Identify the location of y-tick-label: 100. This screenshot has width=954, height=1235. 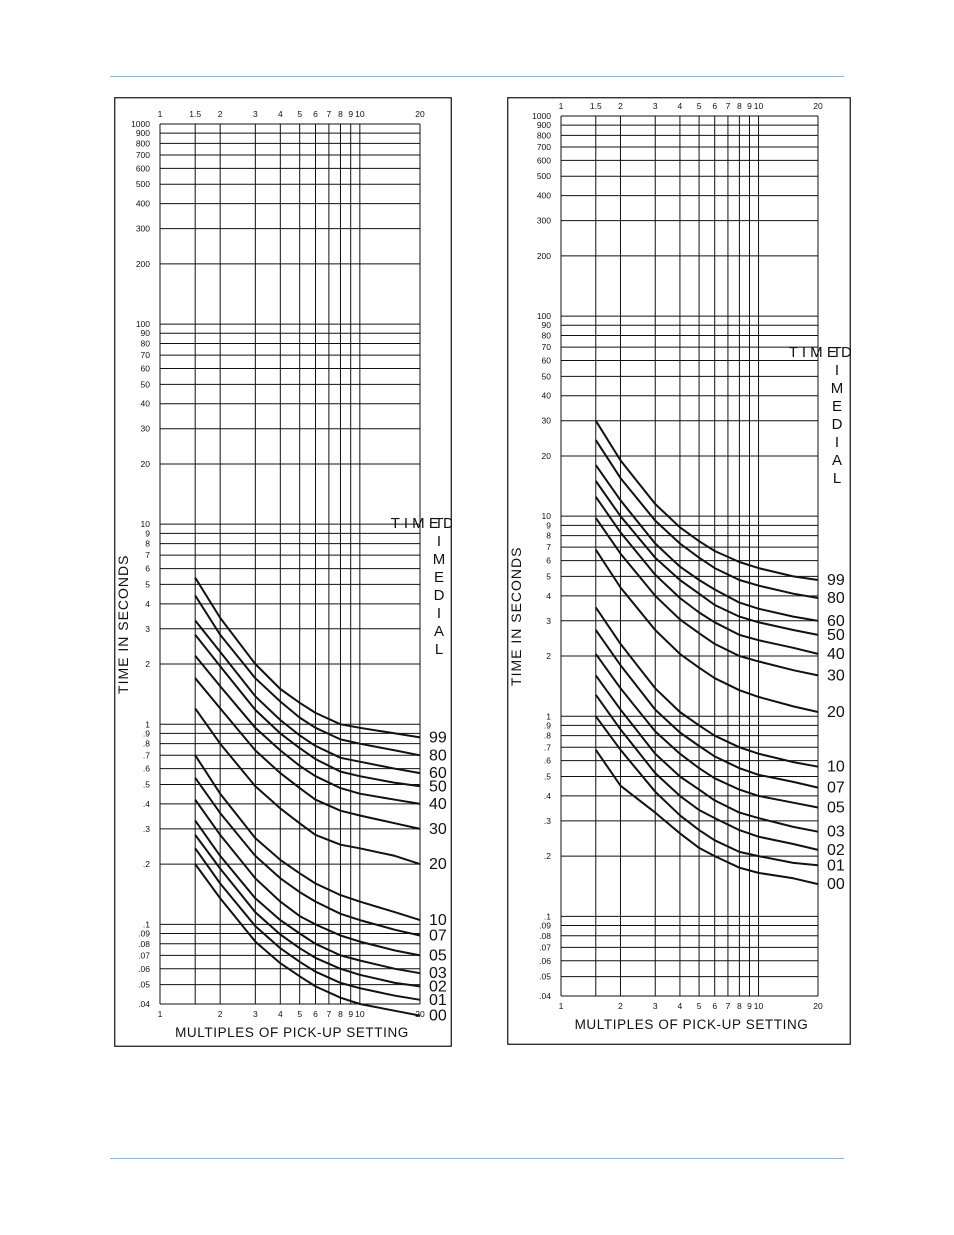
(544, 316).